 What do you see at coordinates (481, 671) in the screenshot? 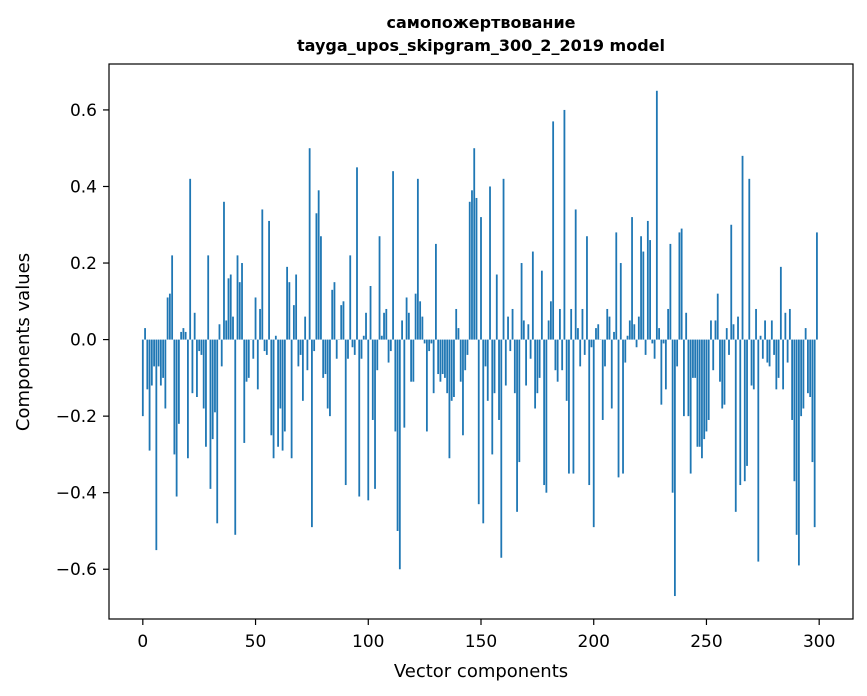
I see `x-axis-label: Vector components` at bounding box center [481, 671].